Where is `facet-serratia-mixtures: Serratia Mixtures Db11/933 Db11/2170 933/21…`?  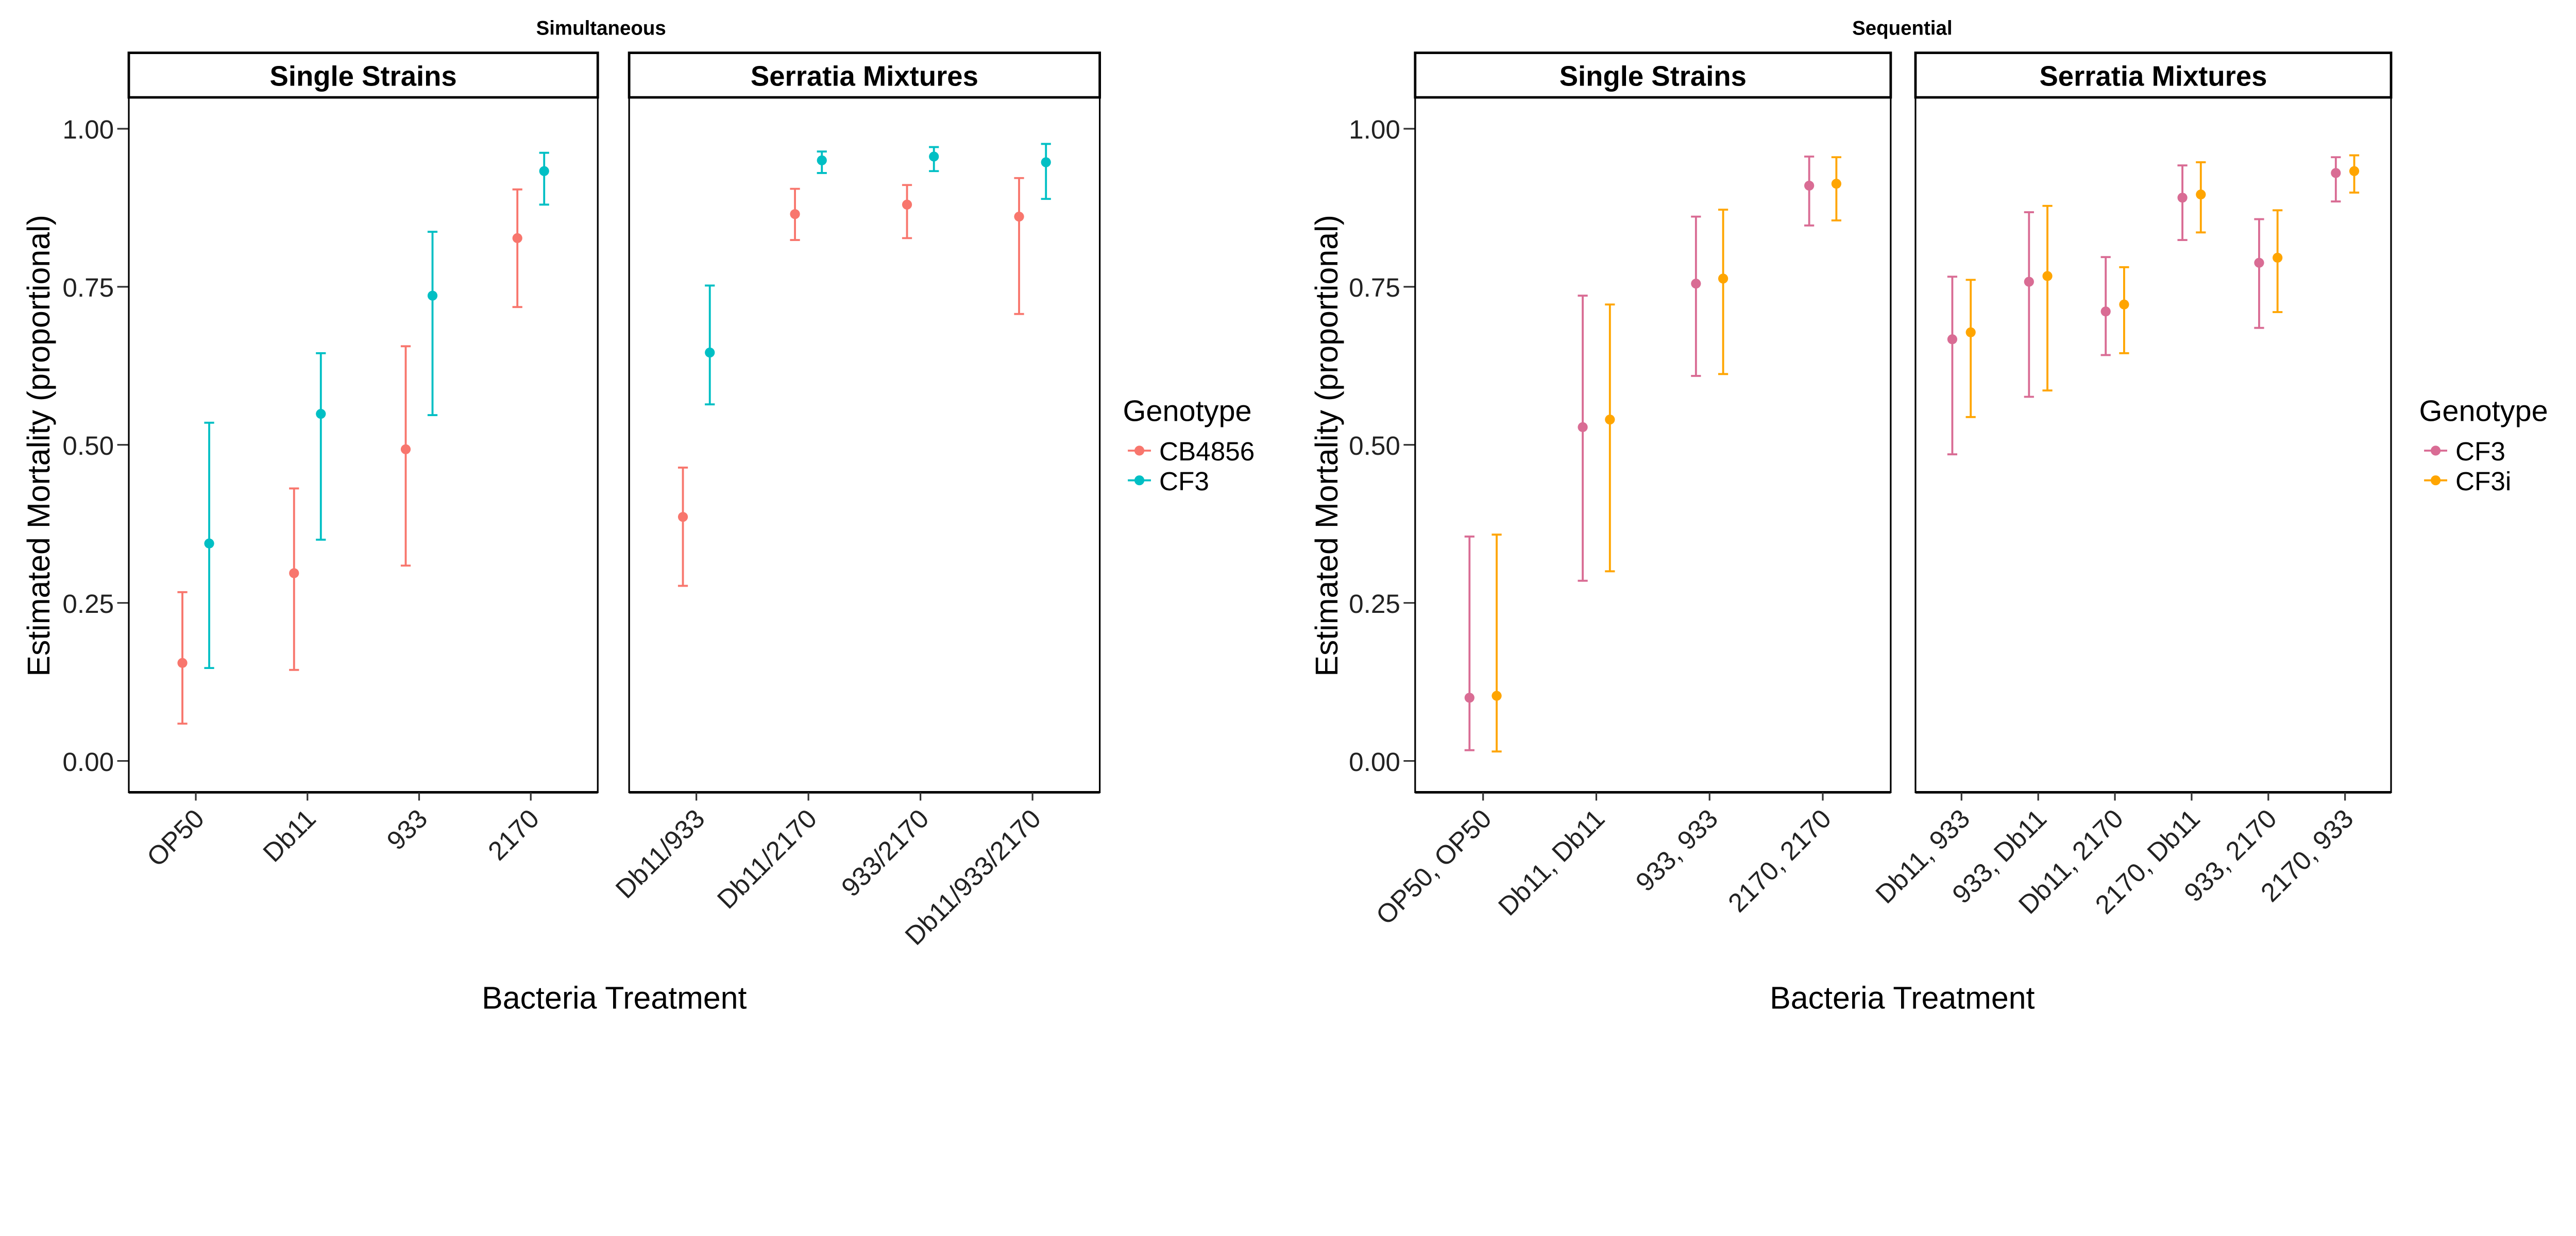
facet-serratia-mixtures: Serratia Mixtures Db11/933 Db11/2170 933/21… is located at coordinates (856, 502).